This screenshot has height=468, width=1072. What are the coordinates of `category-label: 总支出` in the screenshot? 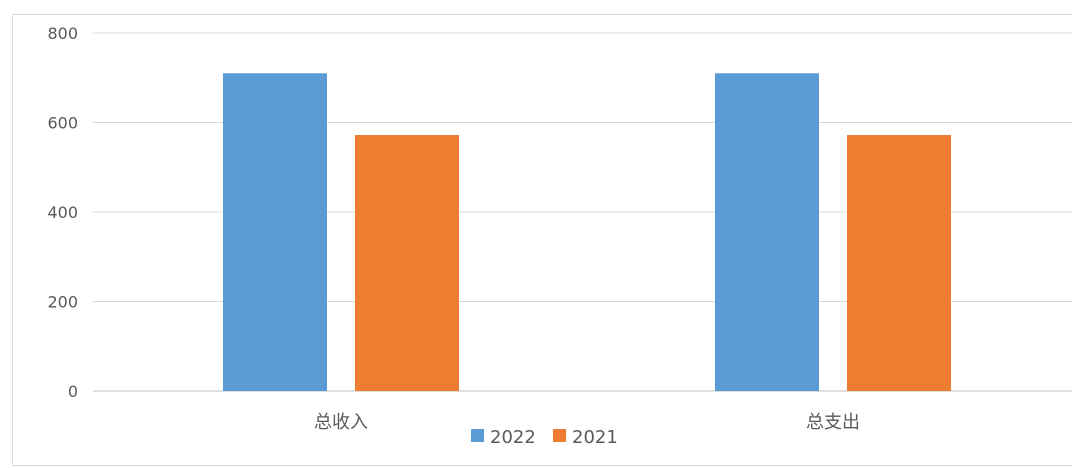 It's located at (833, 422).